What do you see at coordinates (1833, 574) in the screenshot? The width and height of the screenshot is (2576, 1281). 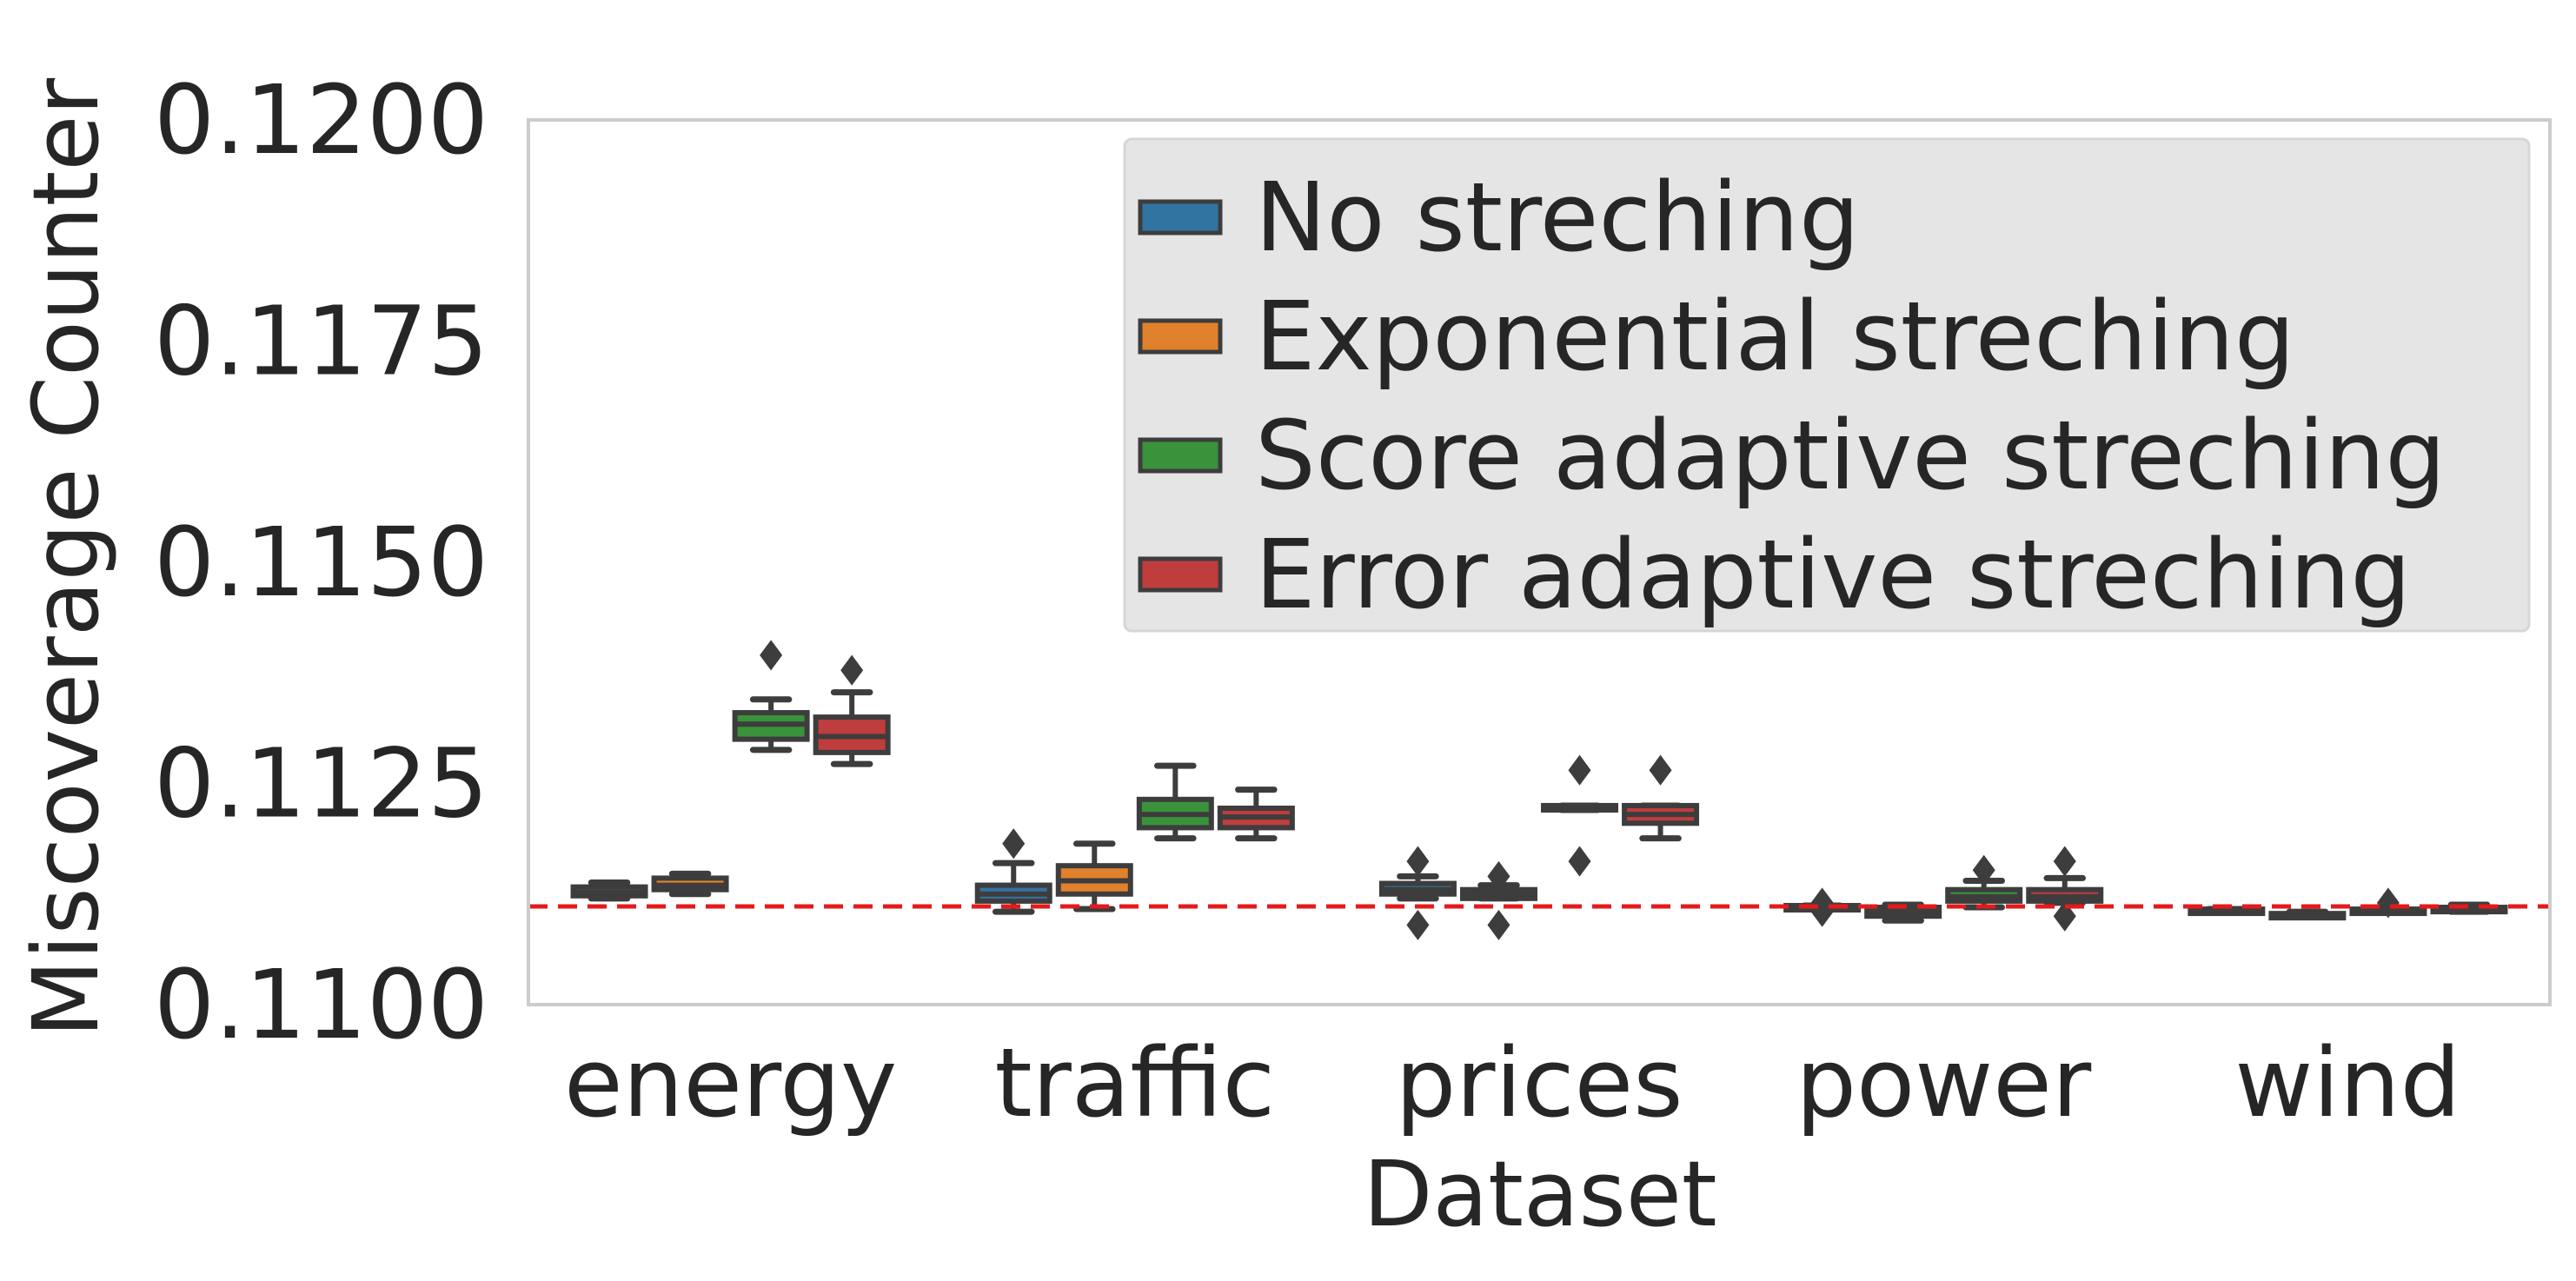 I see `legend-label: Error adaptive streching` at bounding box center [1833, 574].